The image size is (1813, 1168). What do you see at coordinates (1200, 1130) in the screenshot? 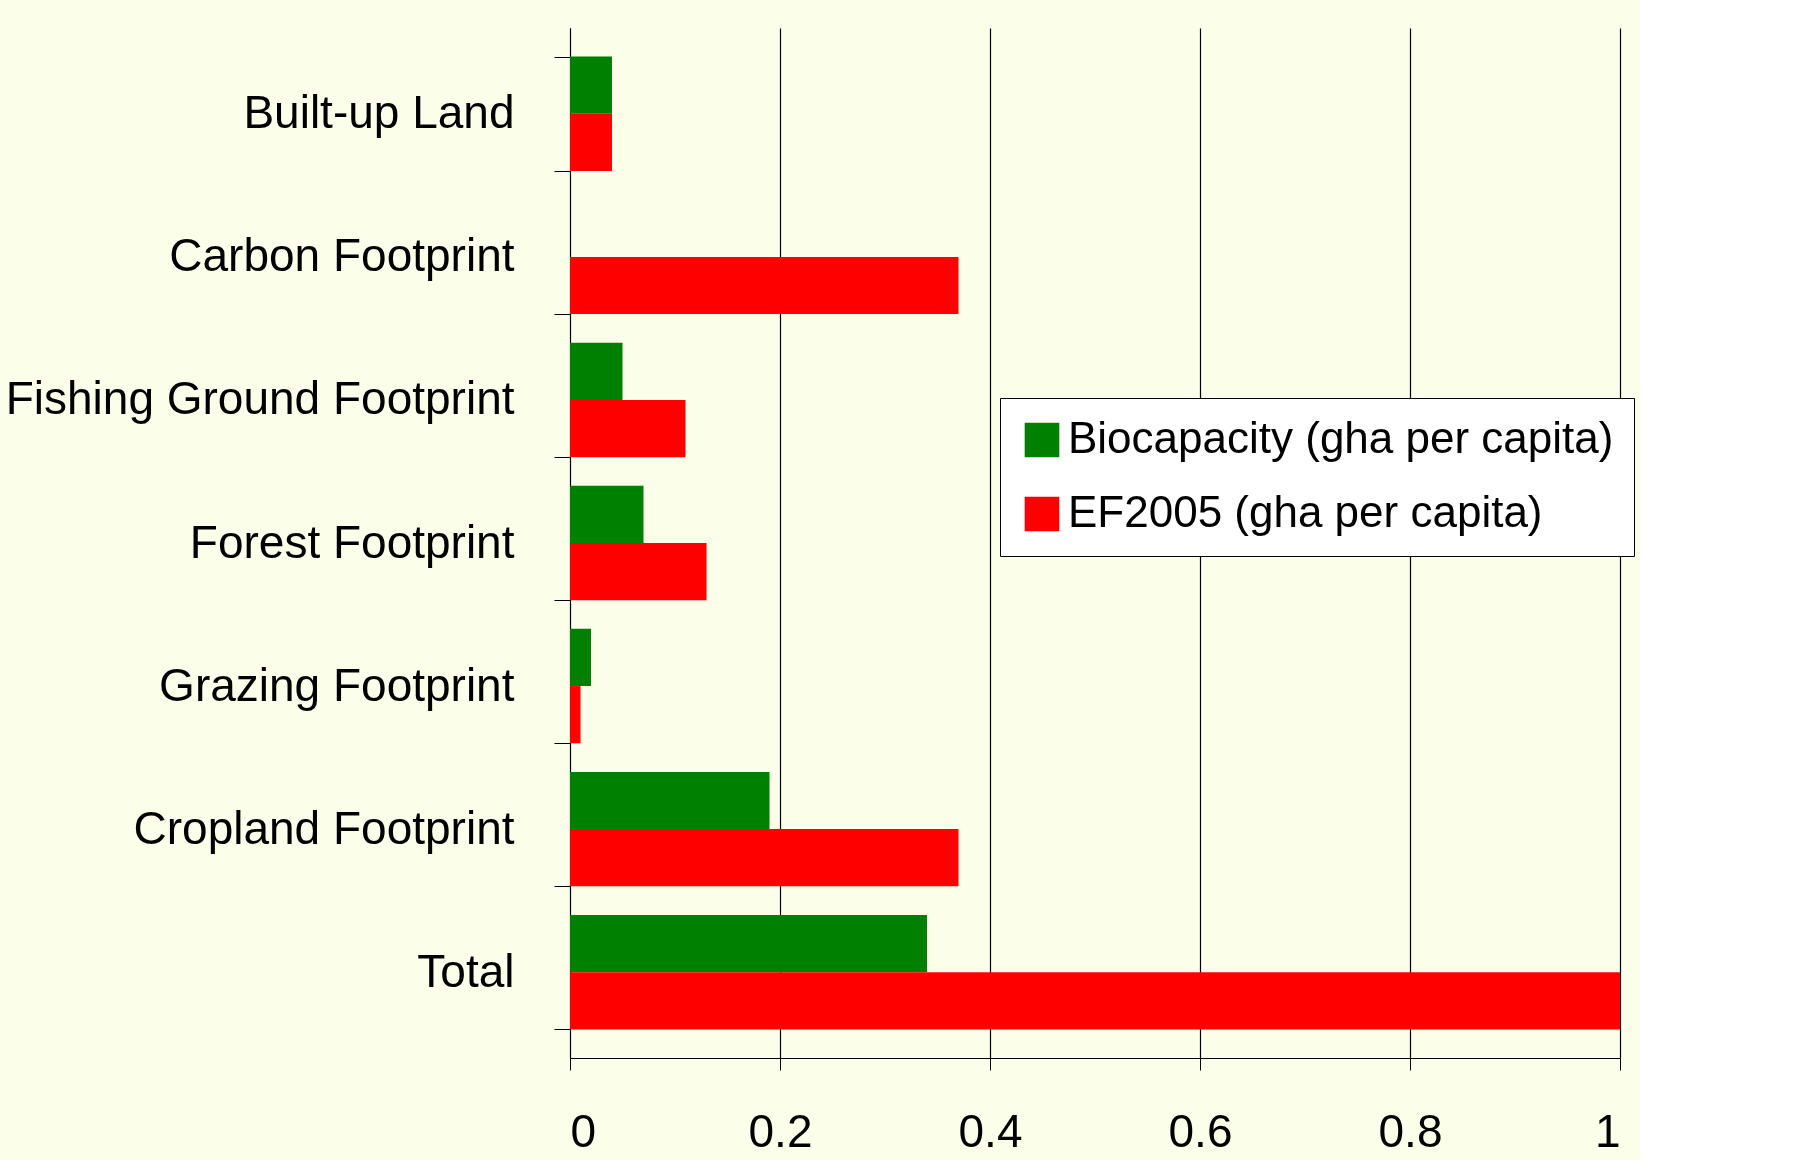
I see `x-tick-label: 0.6` at bounding box center [1200, 1130].